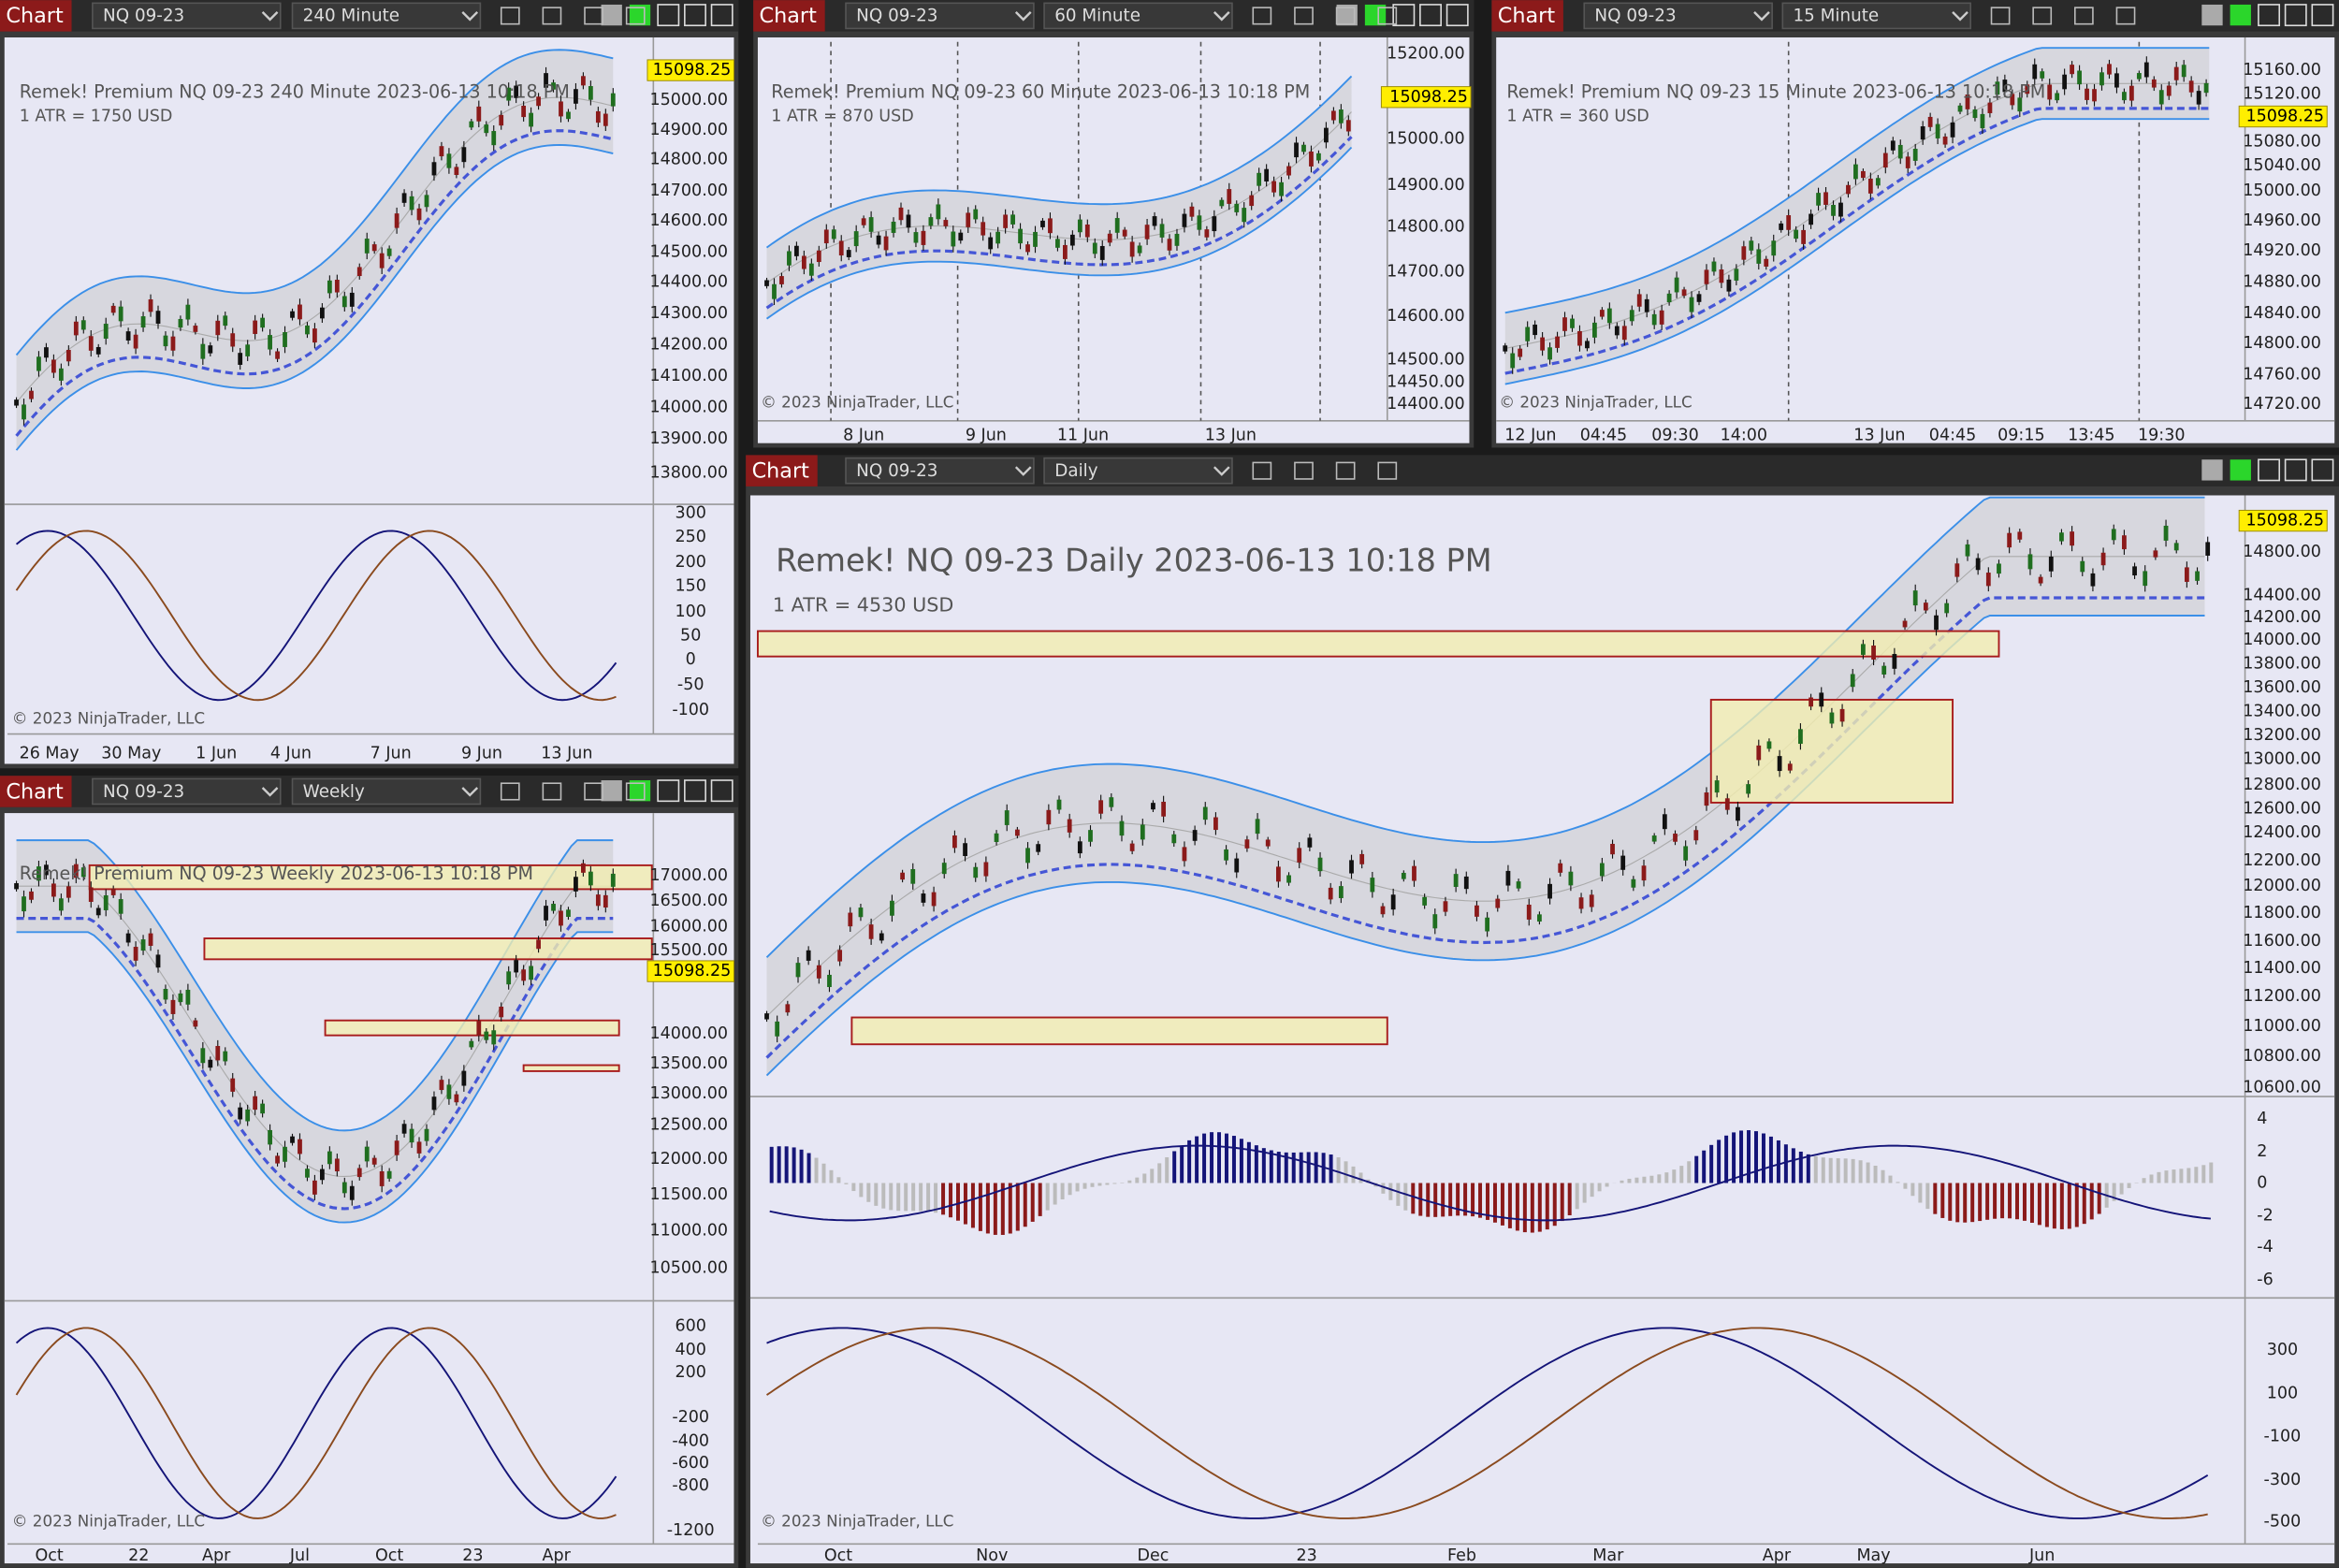  What do you see at coordinates (690, 636) in the screenshot?
I see `oscillator-label: 50` at bounding box center [690, 636].